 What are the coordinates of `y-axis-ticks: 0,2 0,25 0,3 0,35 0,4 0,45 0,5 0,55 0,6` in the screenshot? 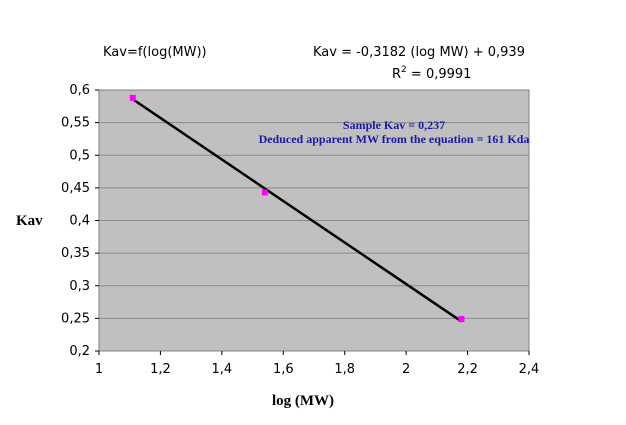 It's located at (80, 221).